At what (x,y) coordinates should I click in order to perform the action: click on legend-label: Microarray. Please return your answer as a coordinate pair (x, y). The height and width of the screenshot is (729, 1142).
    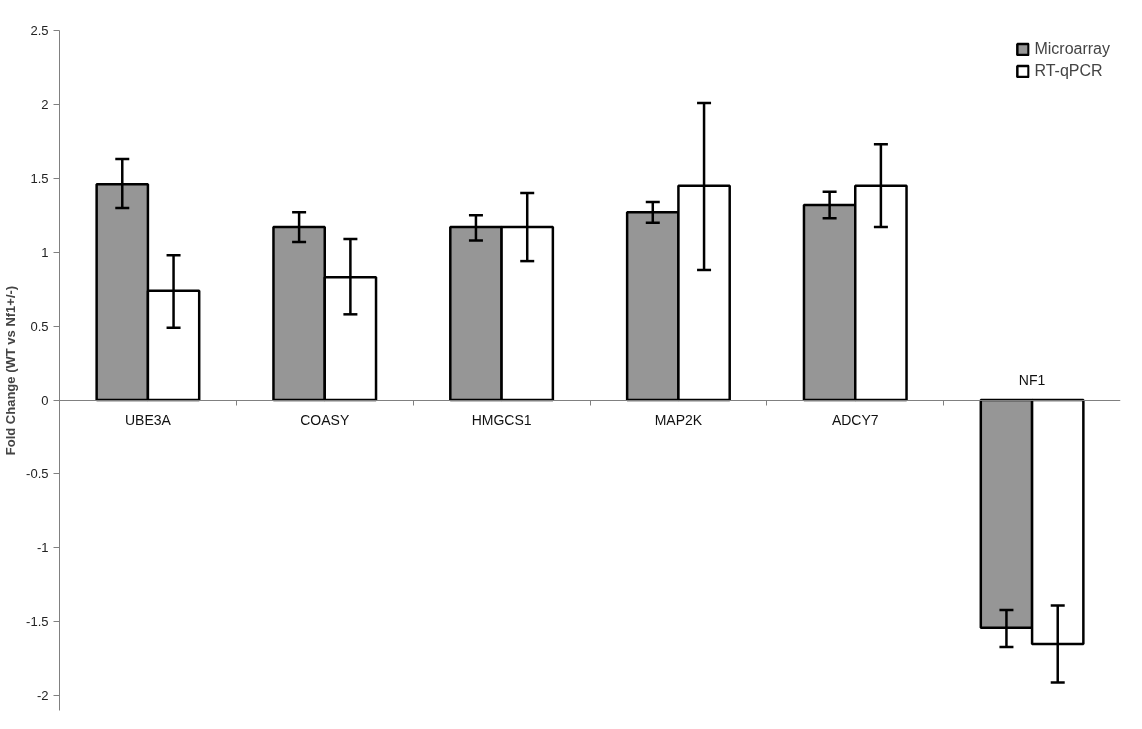
    Looking at the image, I should click on (1072, 49).